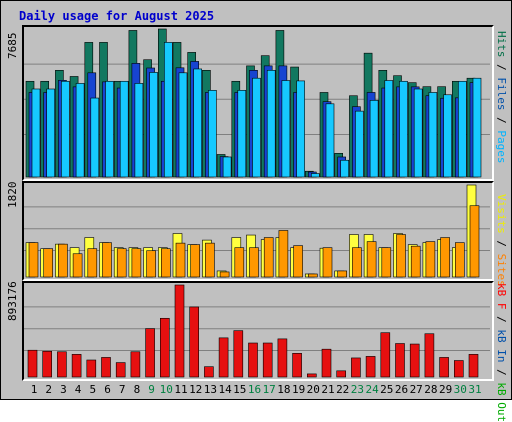  What do you see at coordinates (122, 389) in the screenshot?
I see `day-label: 7` at bounding box center [122, 389].